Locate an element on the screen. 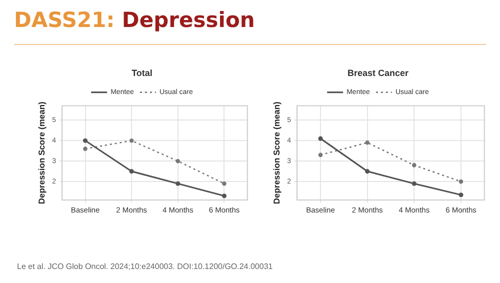 The image size is (500, 283). chart-title: Total is located at coordinates (142, 73).